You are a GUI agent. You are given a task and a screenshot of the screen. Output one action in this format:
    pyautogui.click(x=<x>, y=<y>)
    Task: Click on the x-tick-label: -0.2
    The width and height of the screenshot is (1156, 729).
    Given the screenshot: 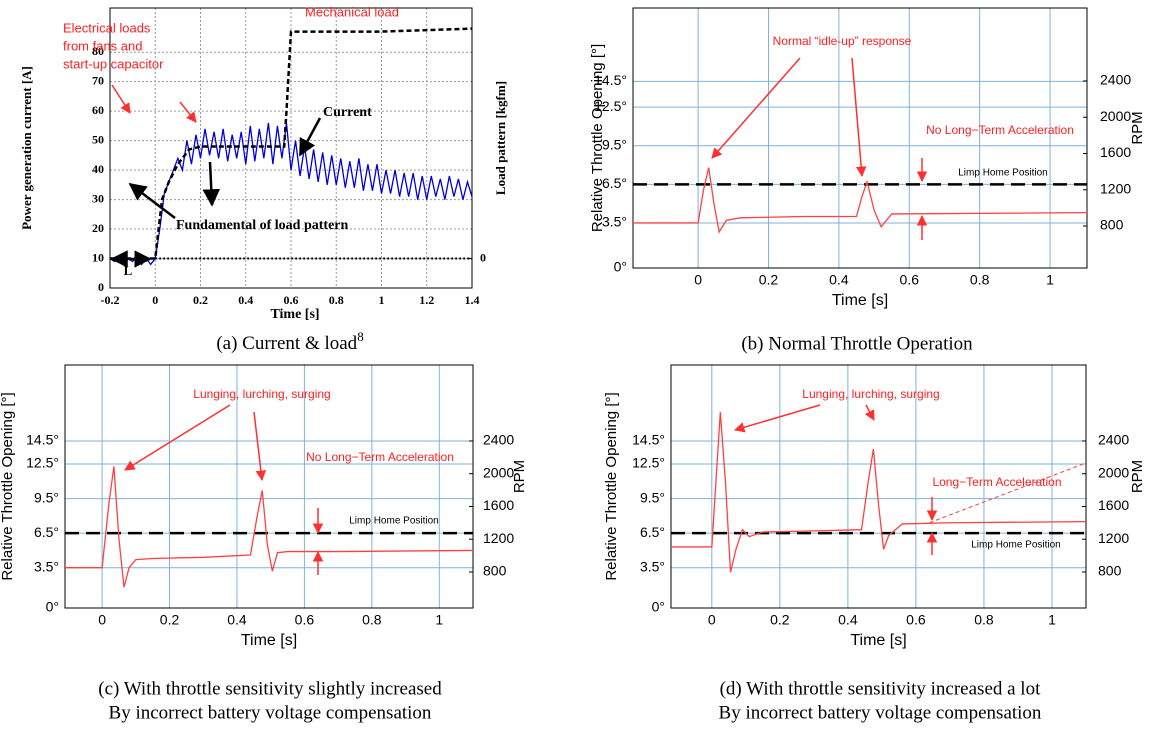 What is the action you would take?
    pyautogui.click(x=110, y=300)
    